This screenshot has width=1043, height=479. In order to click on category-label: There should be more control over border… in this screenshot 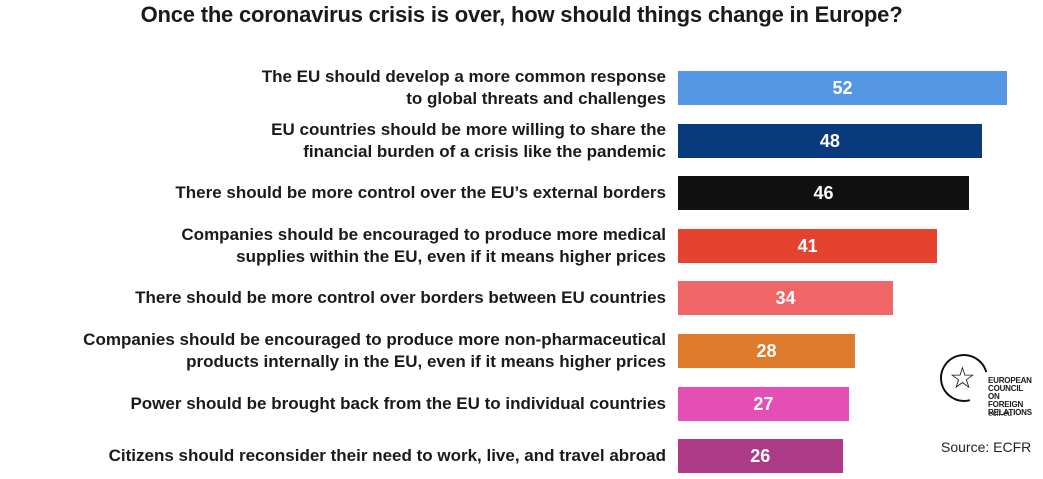, I will do `click(400, 298)`.